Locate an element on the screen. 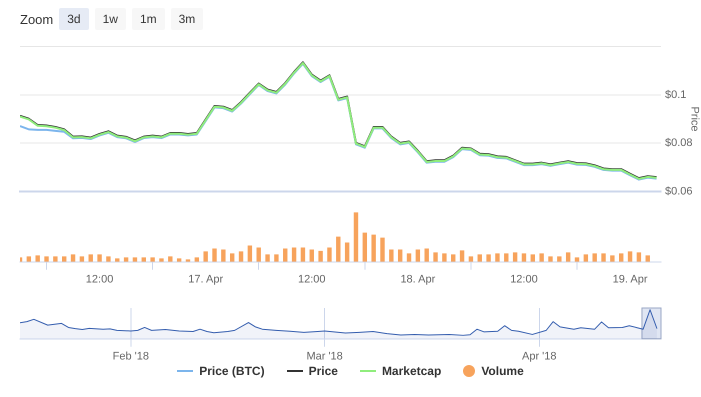  text: 3d is located at coordinates (74, 19).